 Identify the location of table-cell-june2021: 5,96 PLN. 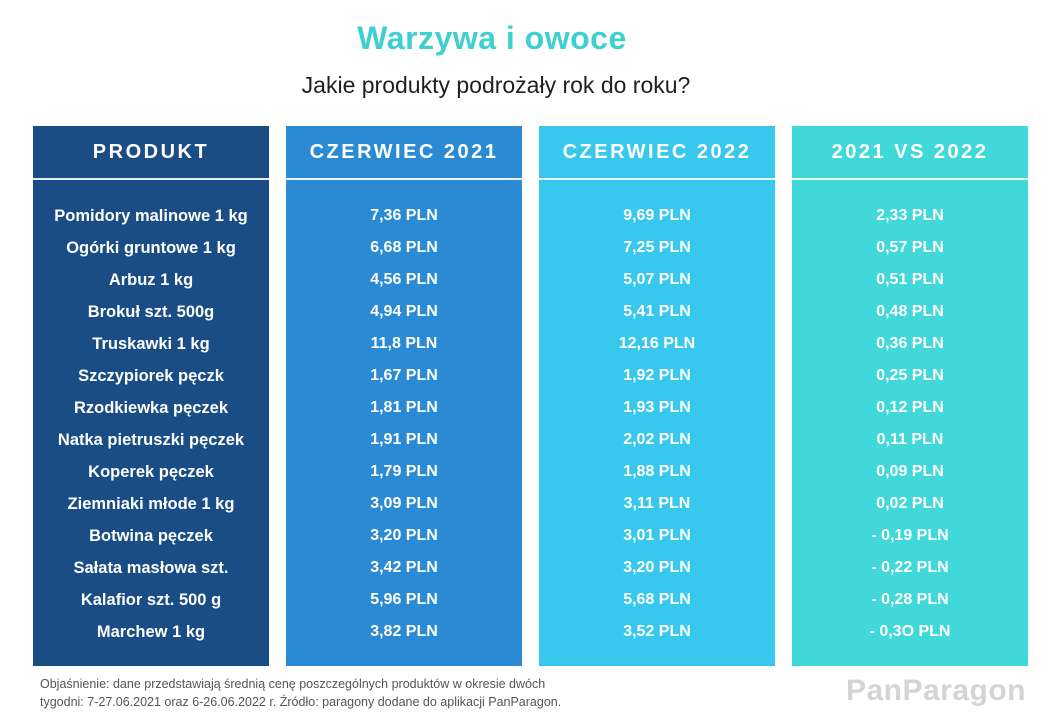
(404, 599).